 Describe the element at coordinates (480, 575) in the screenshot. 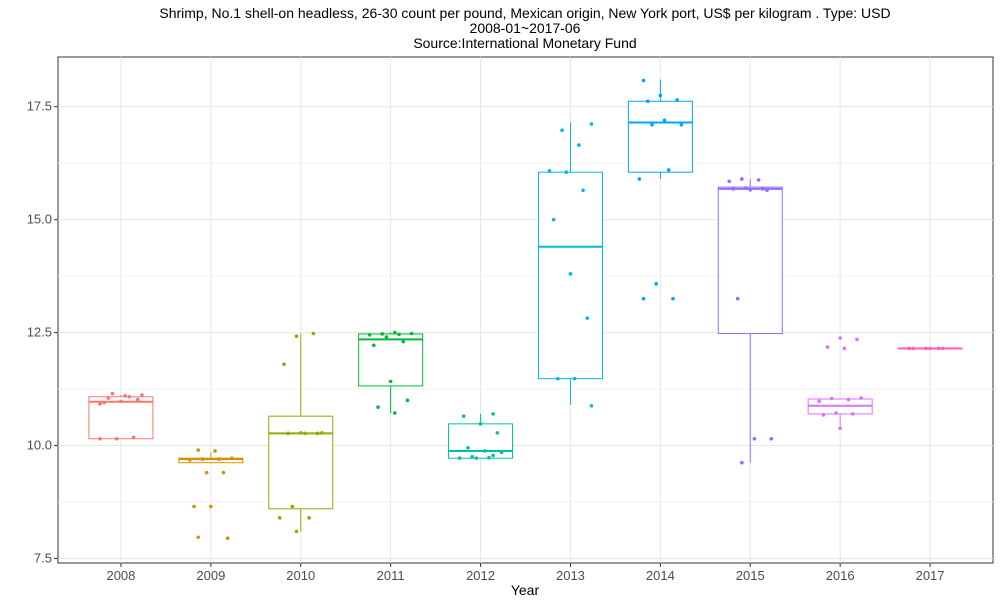

I see `x-tick-label: 2012` at that location.